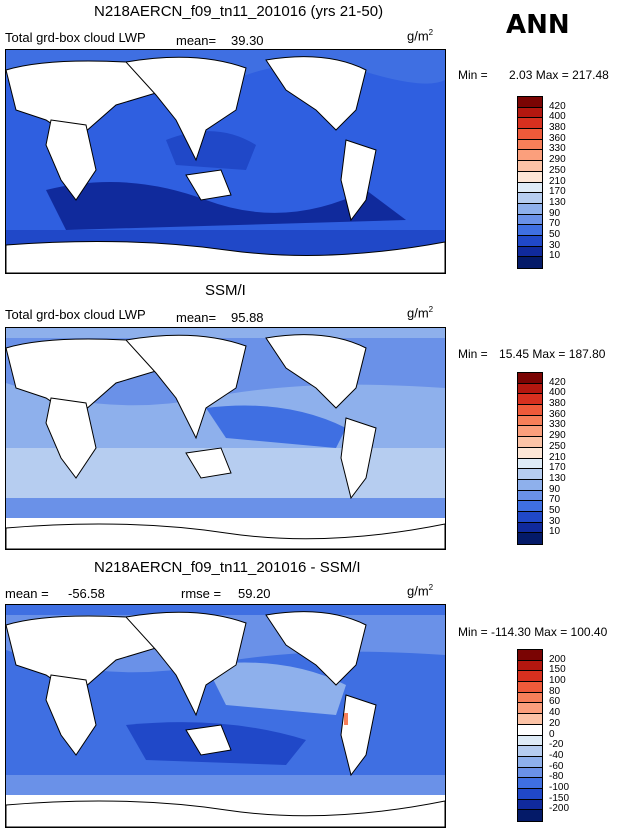 The height and width of the screenshot is (830, 644). I want to click on panel2-mean-value: 95.88, so click(247, 317).